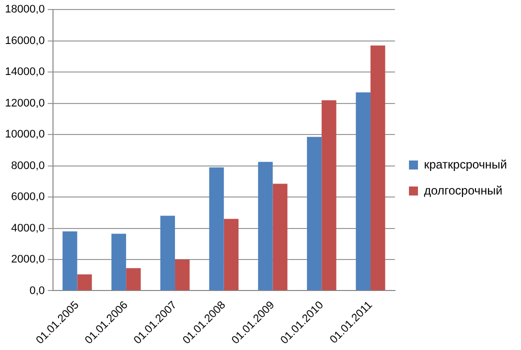 This screenshot has width=521, height=350. Describe the element at coordinates (24, 72) in the screenshot. I see `y-tick-label: 14000,0` at that location.